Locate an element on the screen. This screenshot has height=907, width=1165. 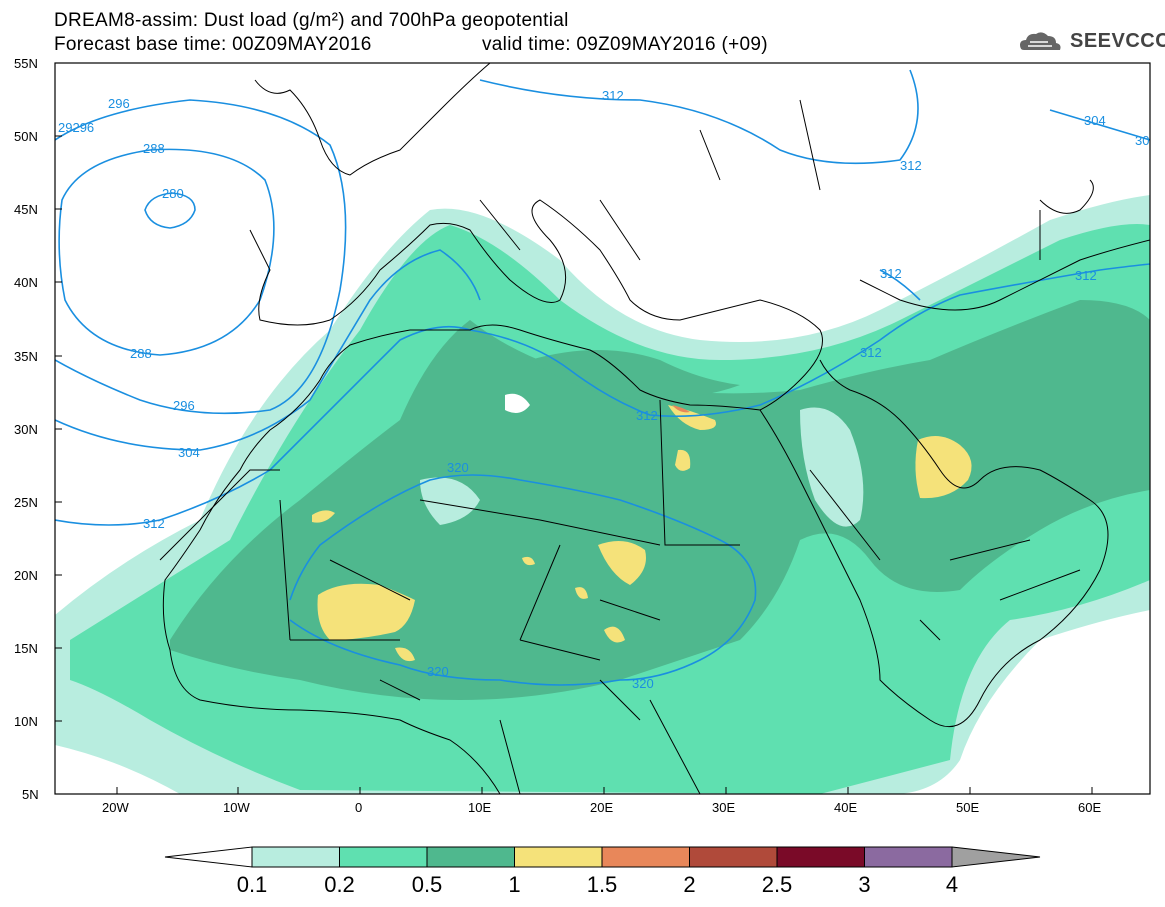
lon-label: 10E is located at coordinates (479, 807).